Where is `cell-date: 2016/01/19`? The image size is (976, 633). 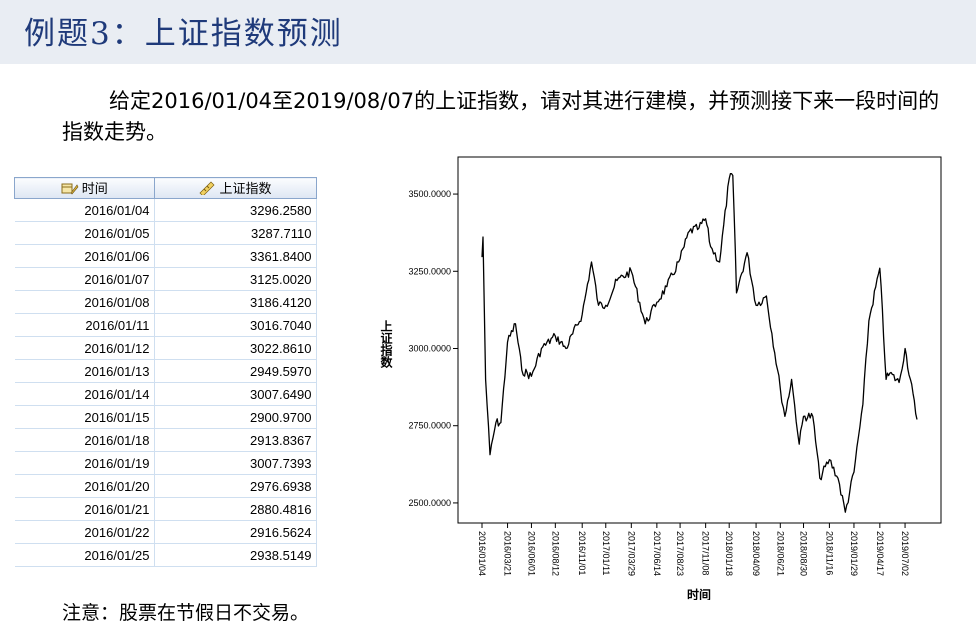
cell-date: 2016/01/19 is located at coordinates (84, 463).